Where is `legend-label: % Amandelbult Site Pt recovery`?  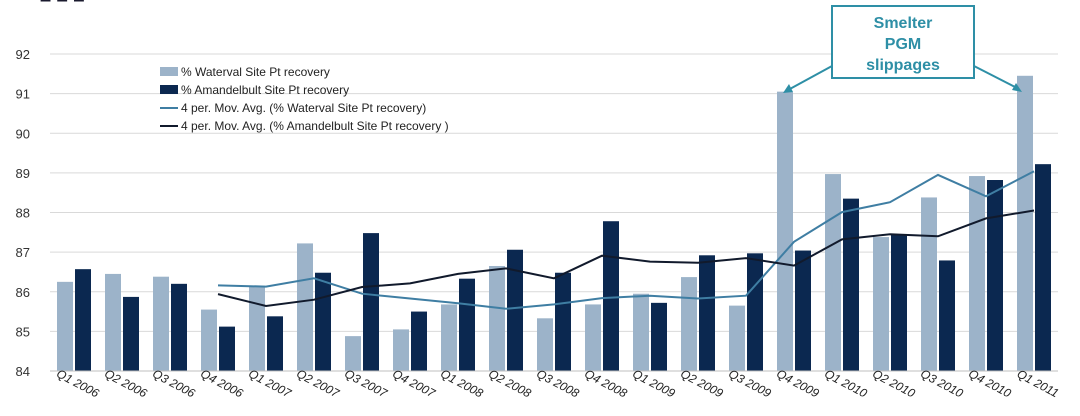
legend-label: % Amandelbult Site Pt recovery is located at coordinates (265, 90).